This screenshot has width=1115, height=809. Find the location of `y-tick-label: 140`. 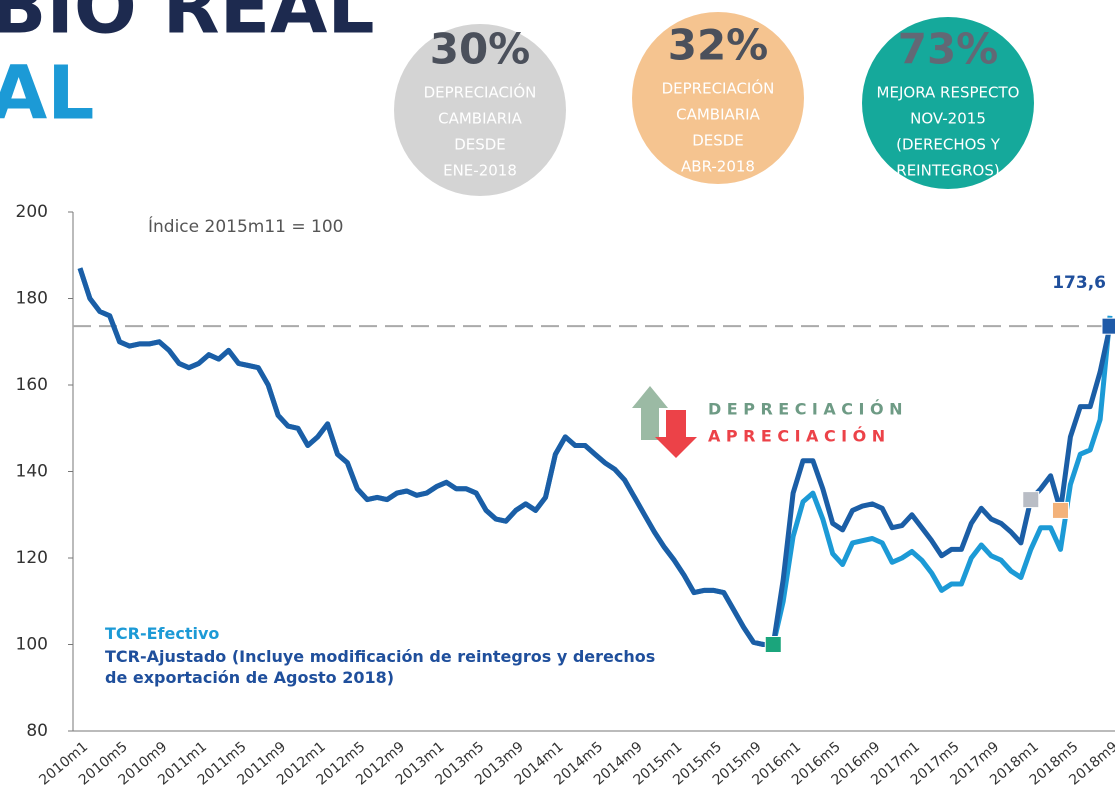

y-tick-label: 140 is located at coordinates (32, 472).